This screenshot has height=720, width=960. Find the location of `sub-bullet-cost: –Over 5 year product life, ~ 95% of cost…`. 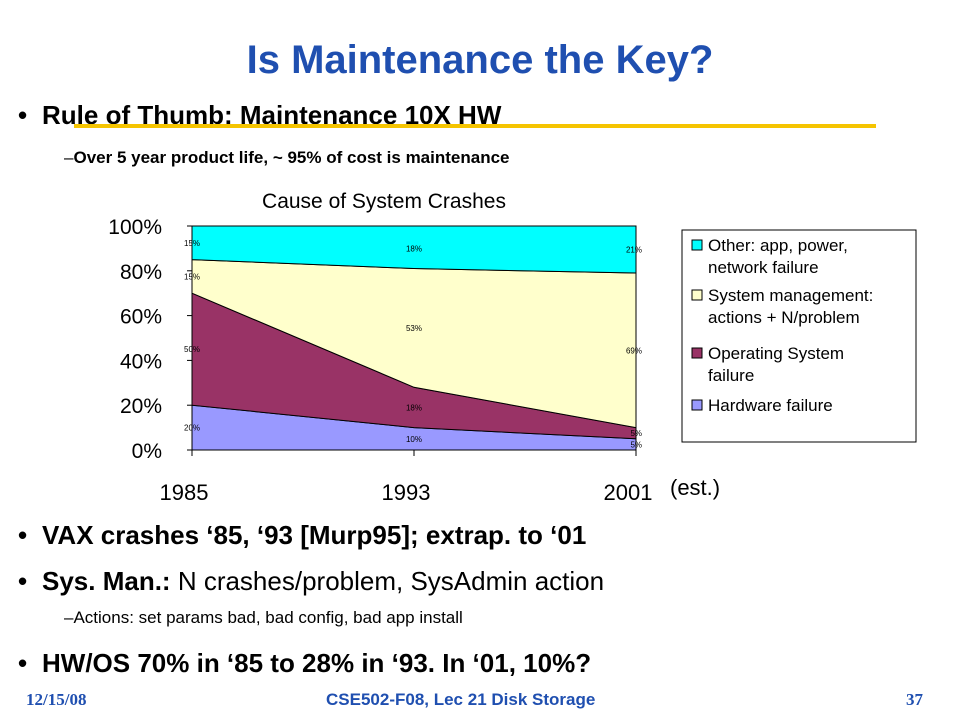

sub-bullet-cost: –Over 5 year product life, ~ 95% of cost… is located at coordinates (287, 158).